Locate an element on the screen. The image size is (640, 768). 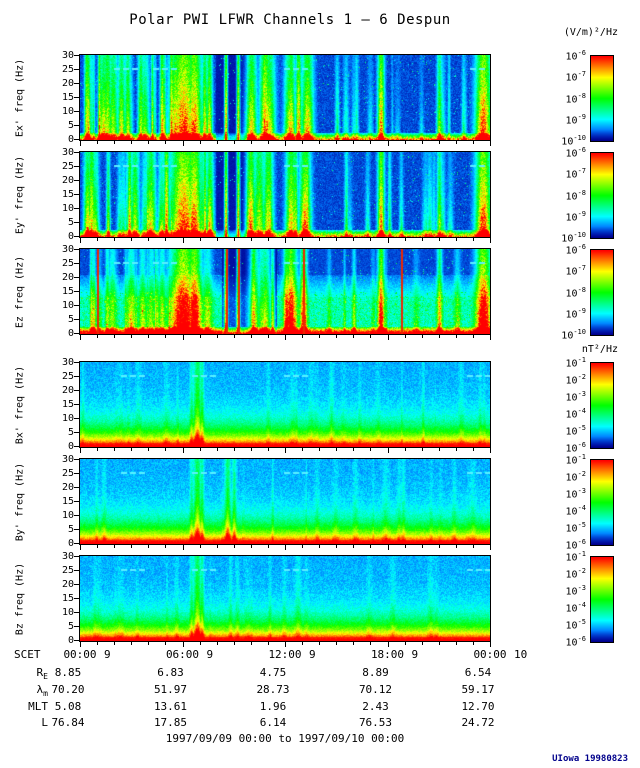
spectrogram-ez is located at coordinates (285, 291).